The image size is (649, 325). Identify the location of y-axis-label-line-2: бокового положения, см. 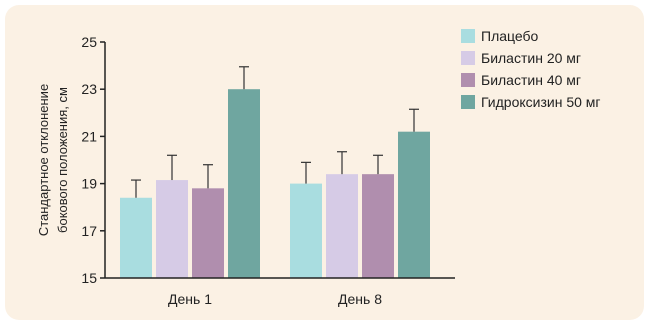
(62, 160).